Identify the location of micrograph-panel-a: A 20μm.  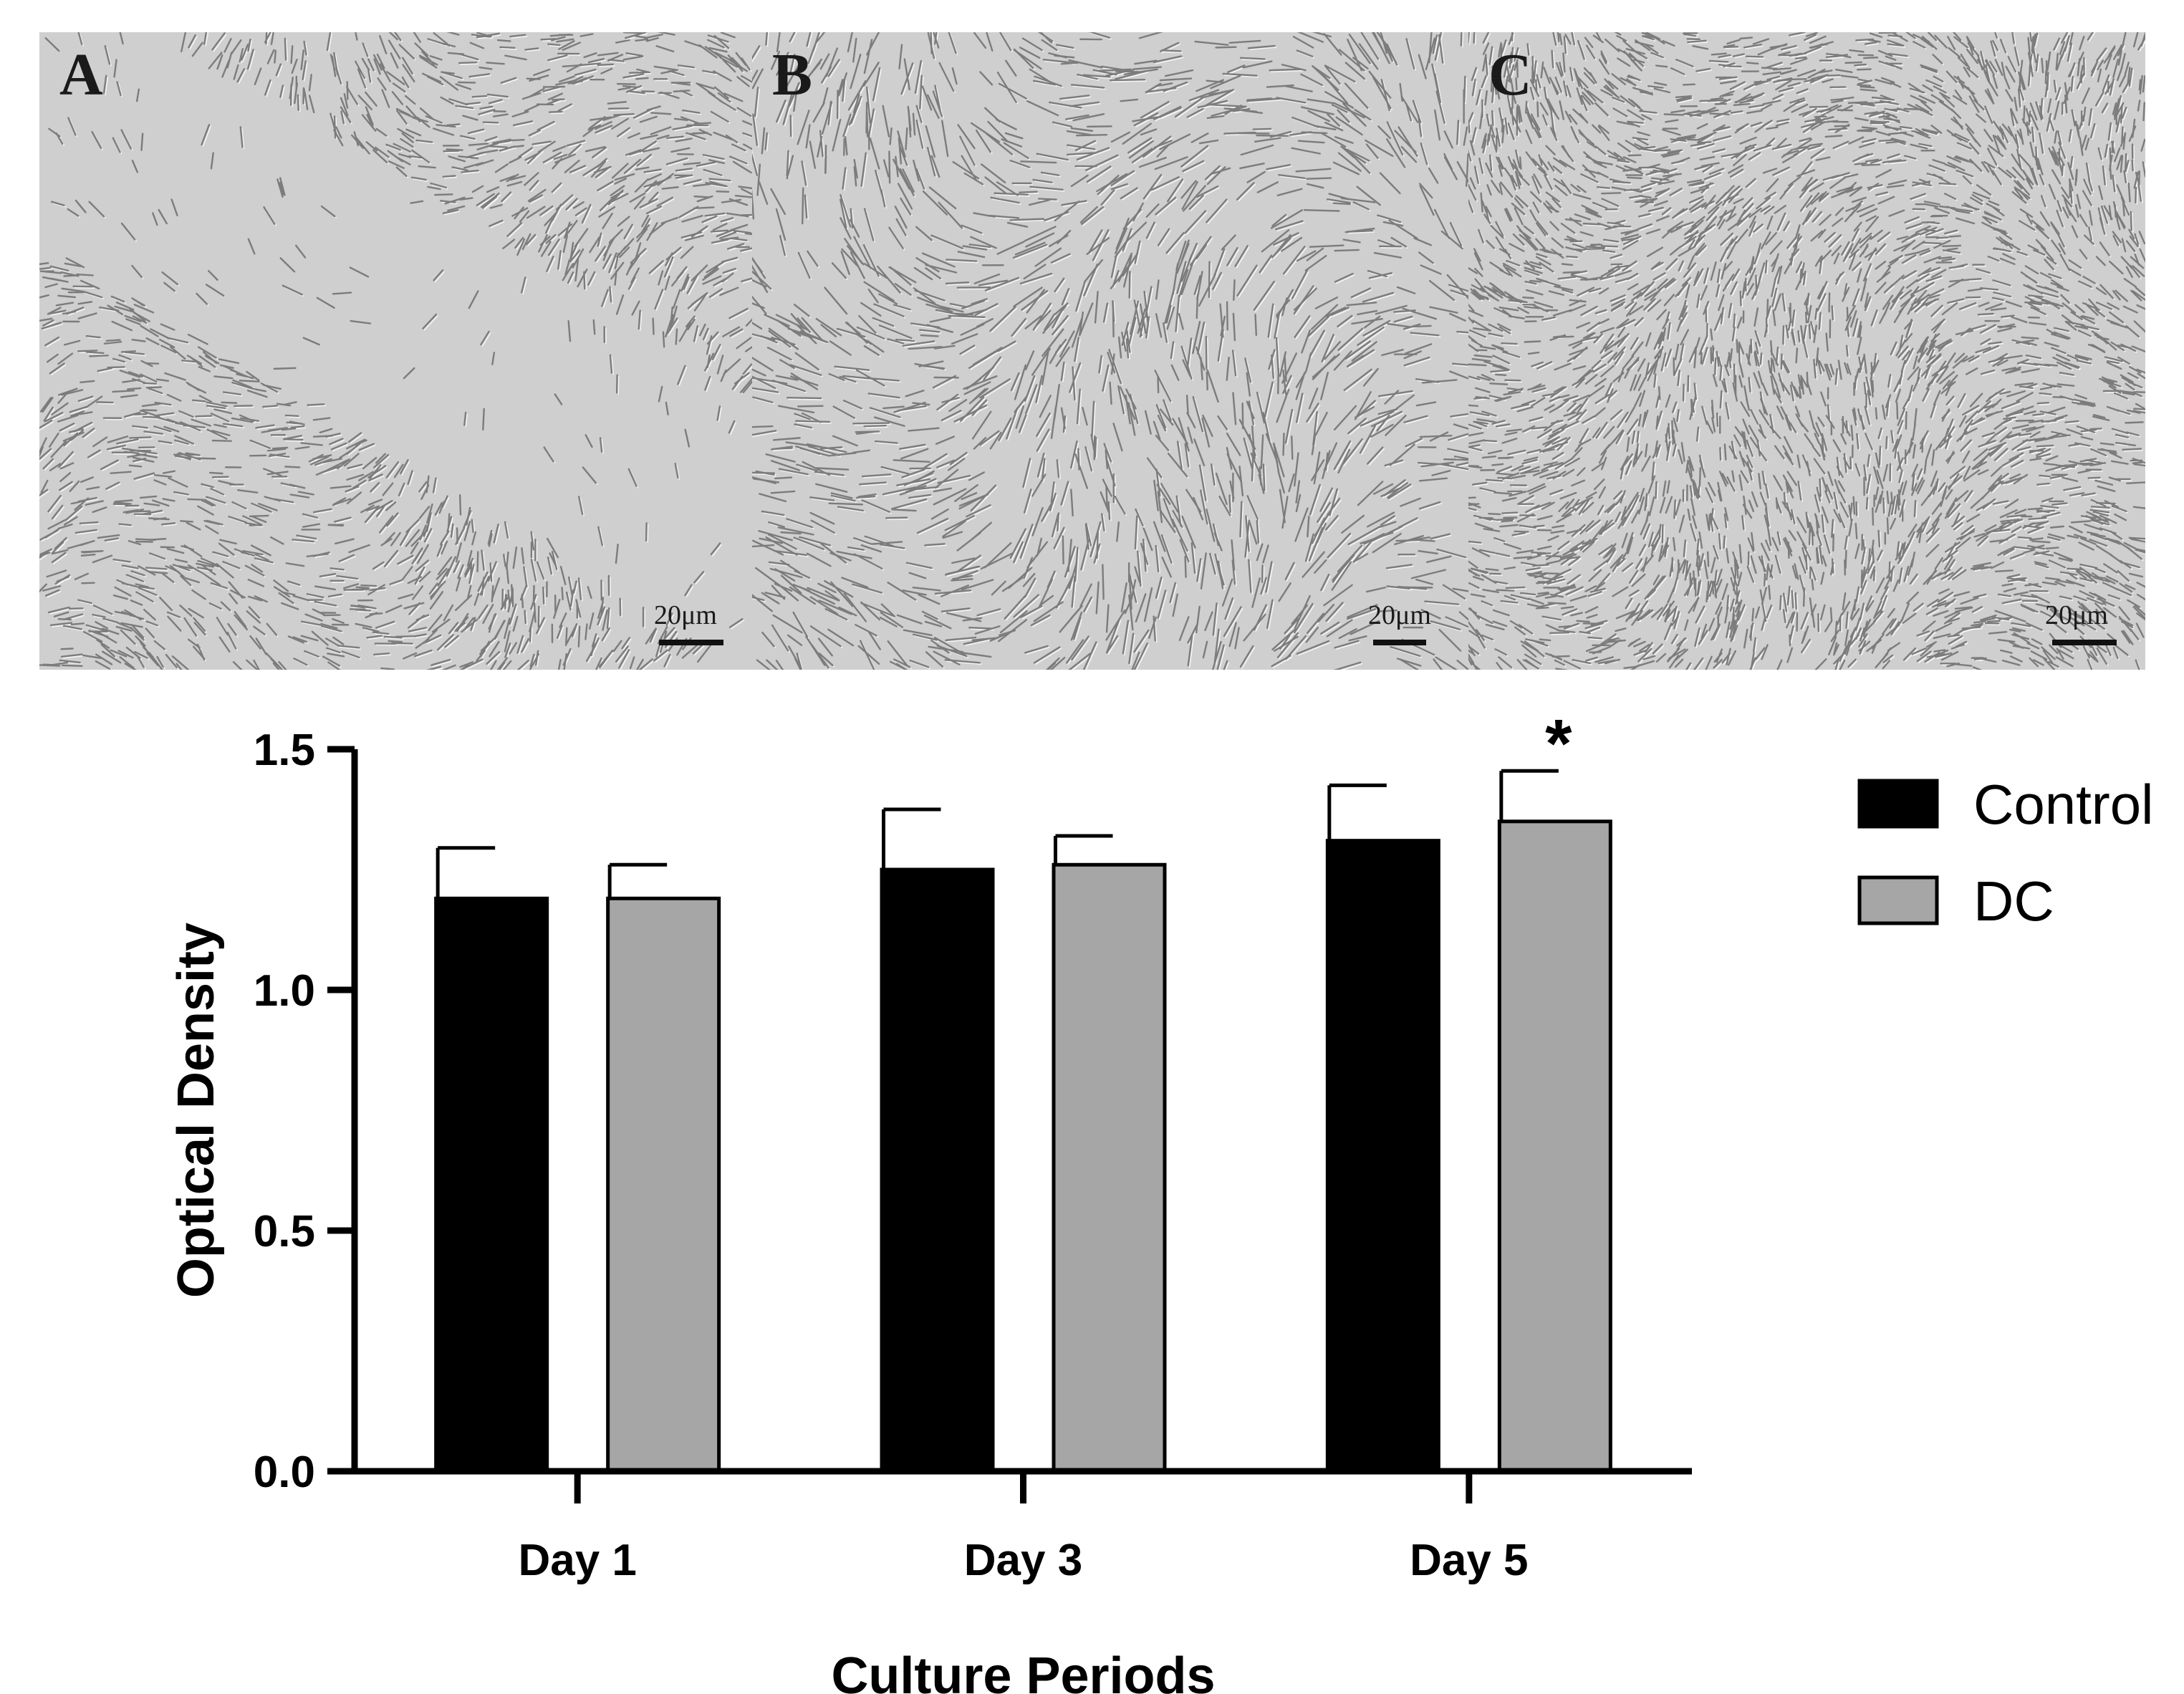
(395, 351).